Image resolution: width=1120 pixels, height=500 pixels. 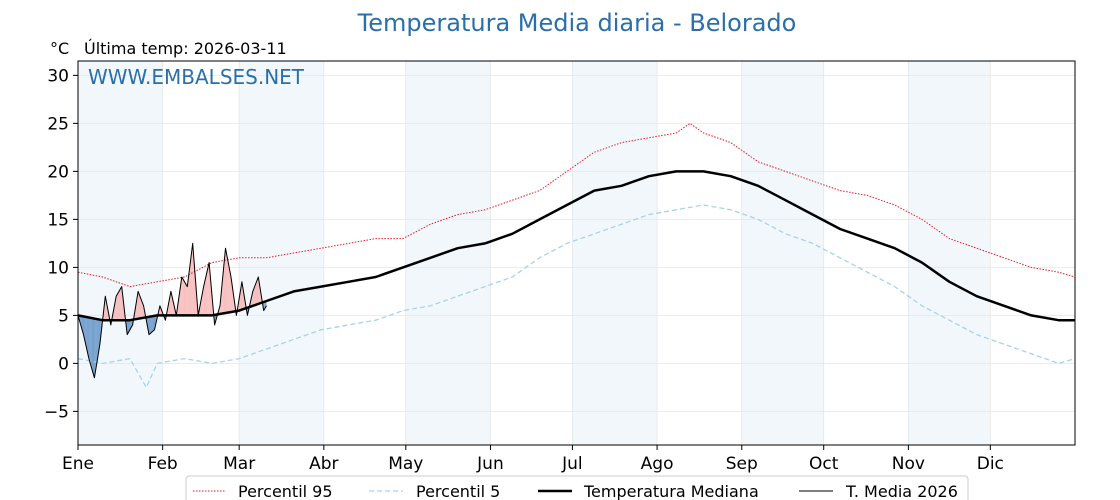 What do you see at coordinates (63, 316) in the screenshot?
I see `y-tick-label: 5` at bounding box center [63, 316].